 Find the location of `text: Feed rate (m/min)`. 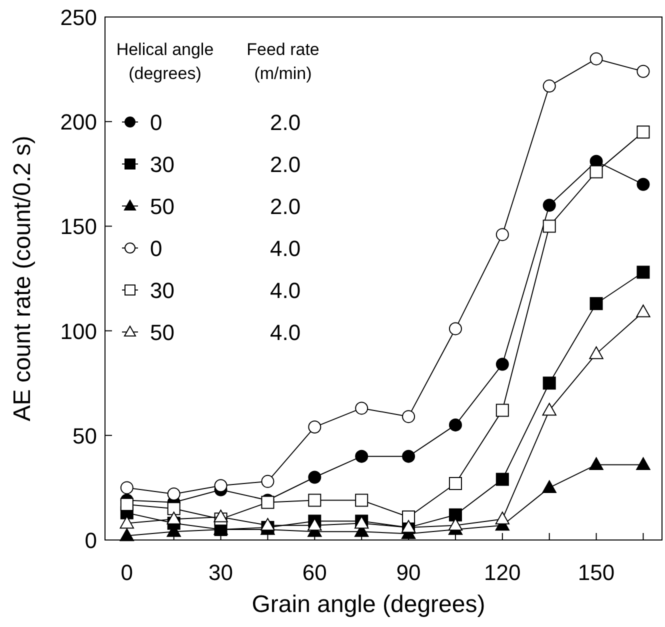

text: Feed rate (m/min) is located at coordinates (283, 61).